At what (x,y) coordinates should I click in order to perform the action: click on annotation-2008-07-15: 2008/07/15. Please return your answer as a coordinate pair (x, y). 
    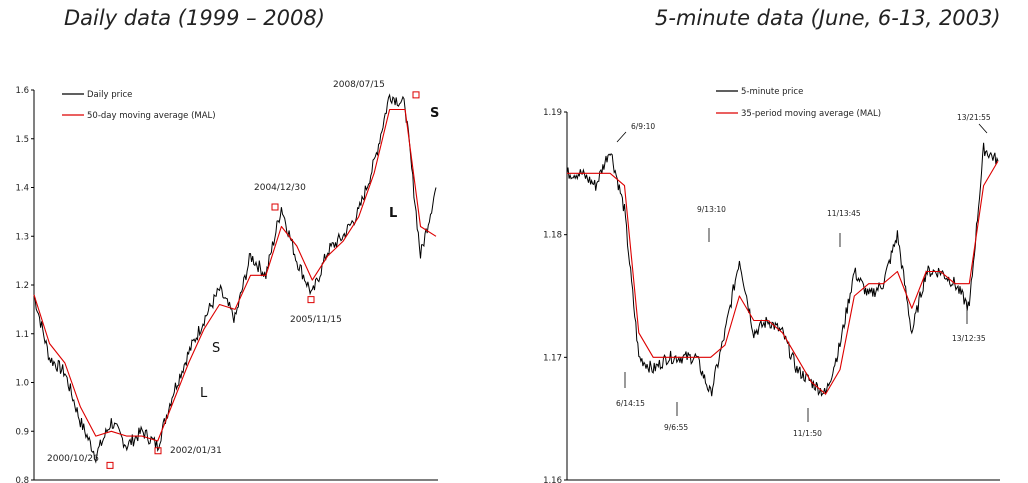
    Looking at the image, I should click on (359, 85).